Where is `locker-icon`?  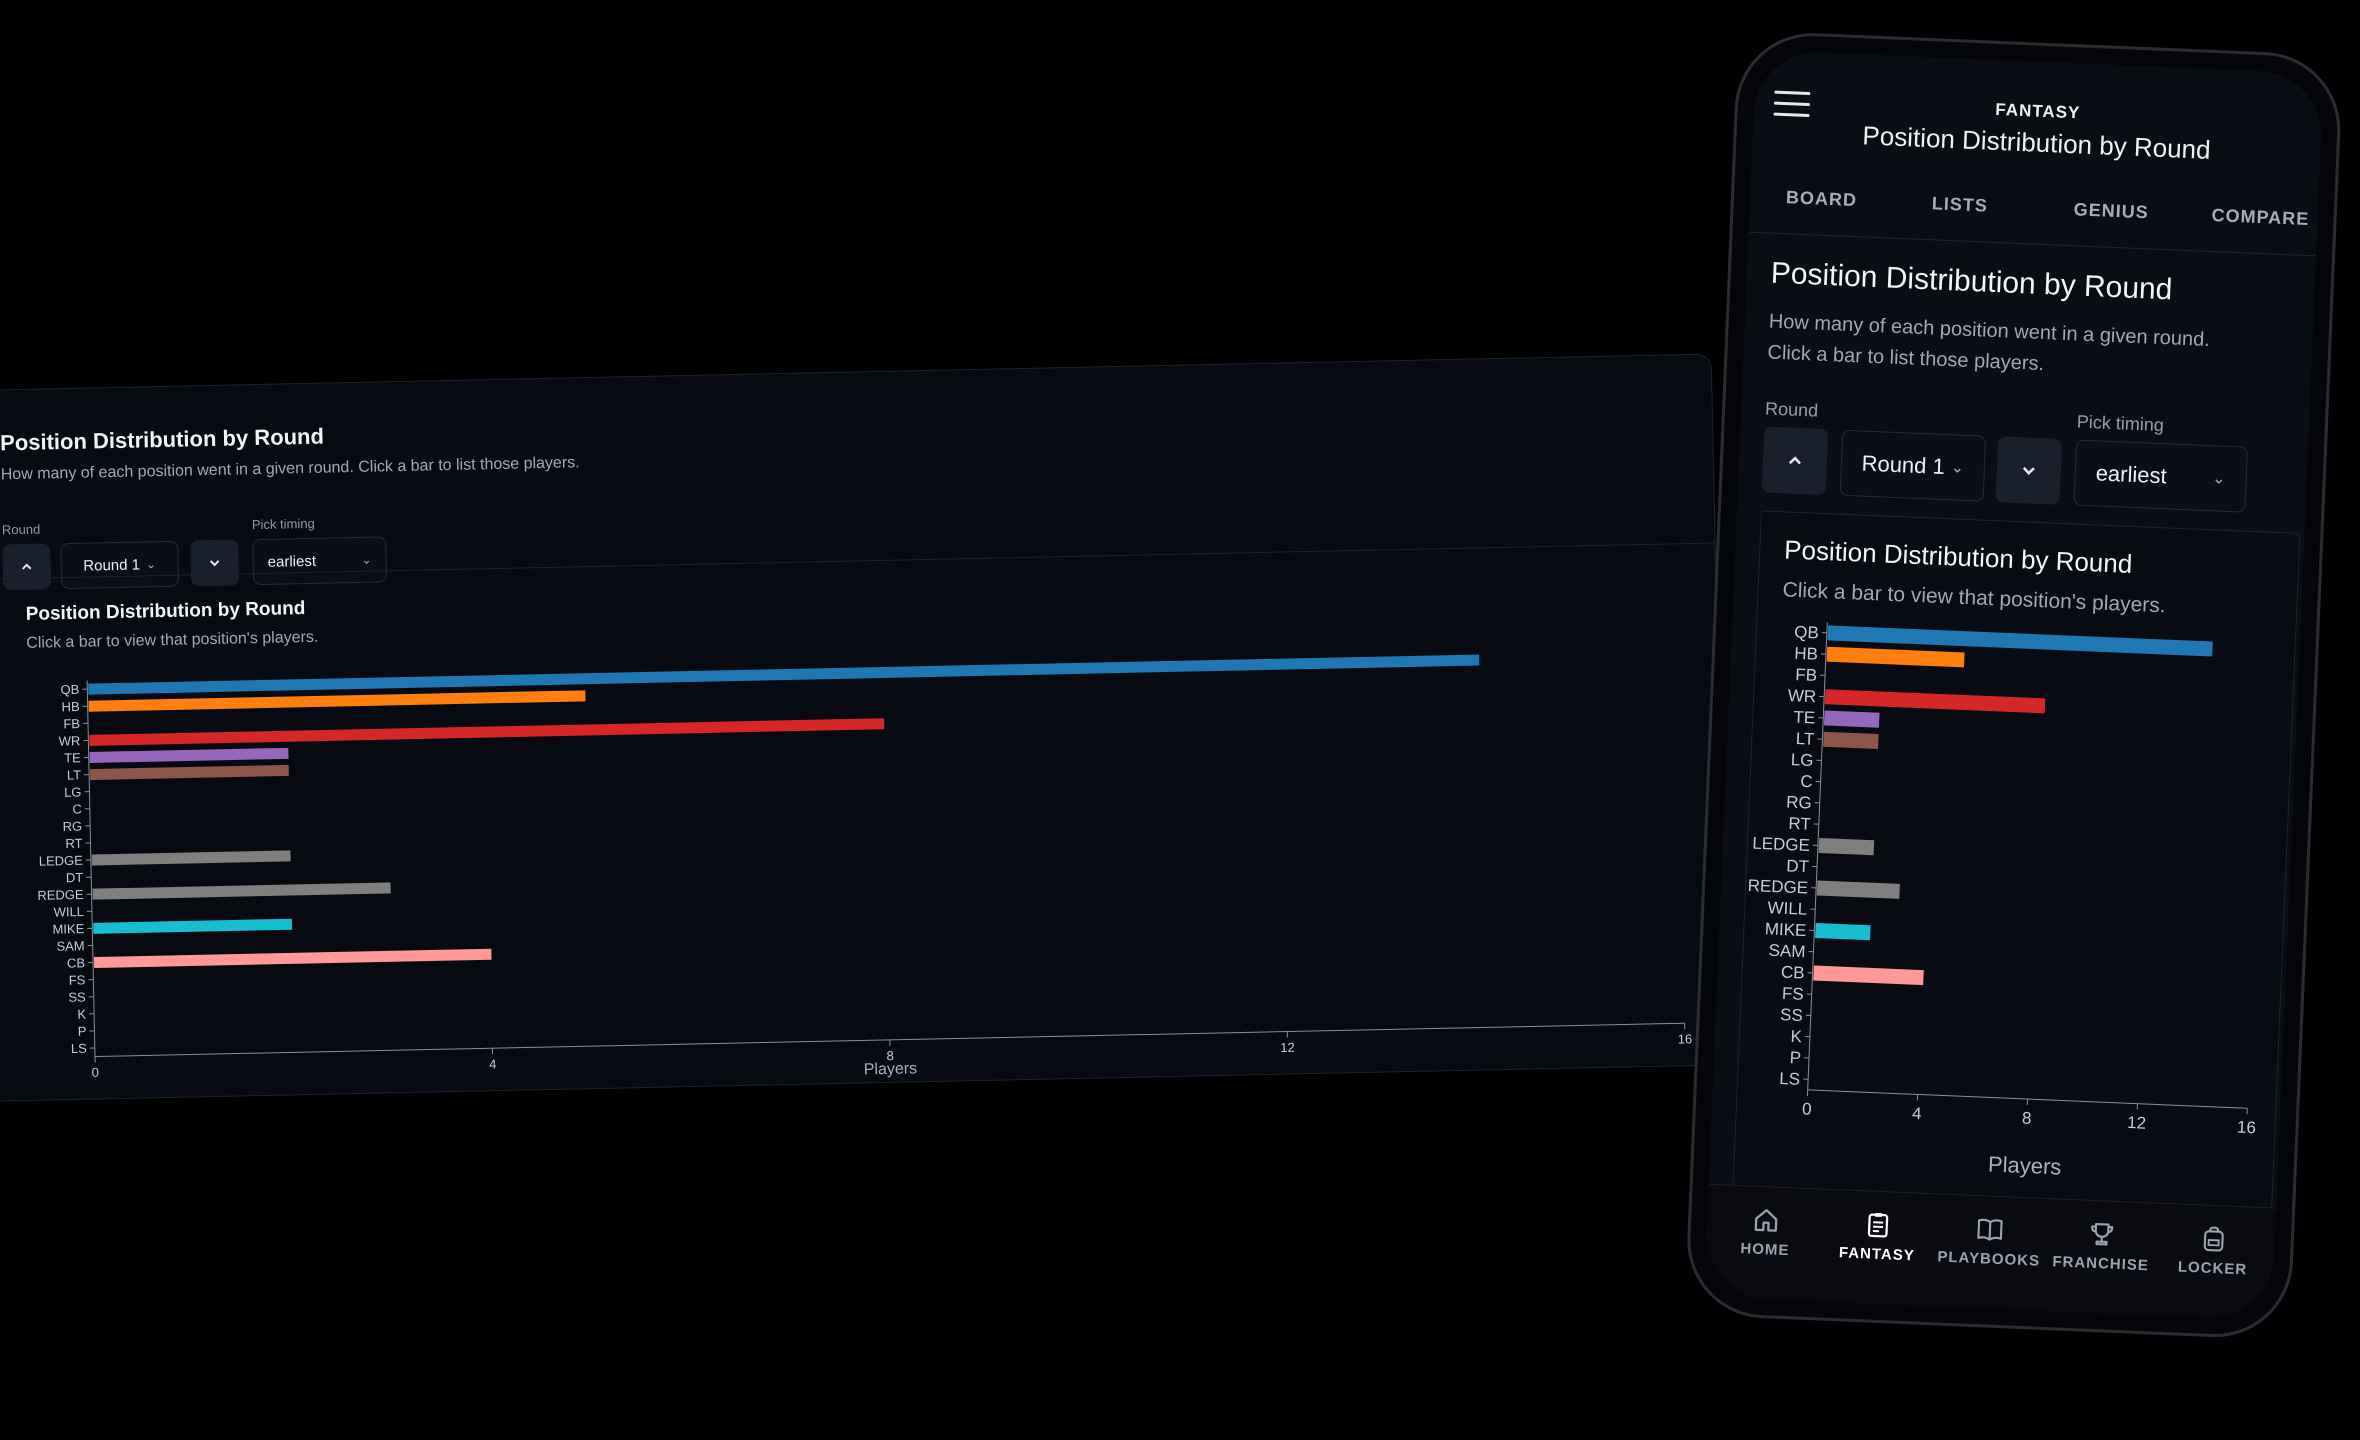
locker-icon is located at coordinates (2213, 1239).